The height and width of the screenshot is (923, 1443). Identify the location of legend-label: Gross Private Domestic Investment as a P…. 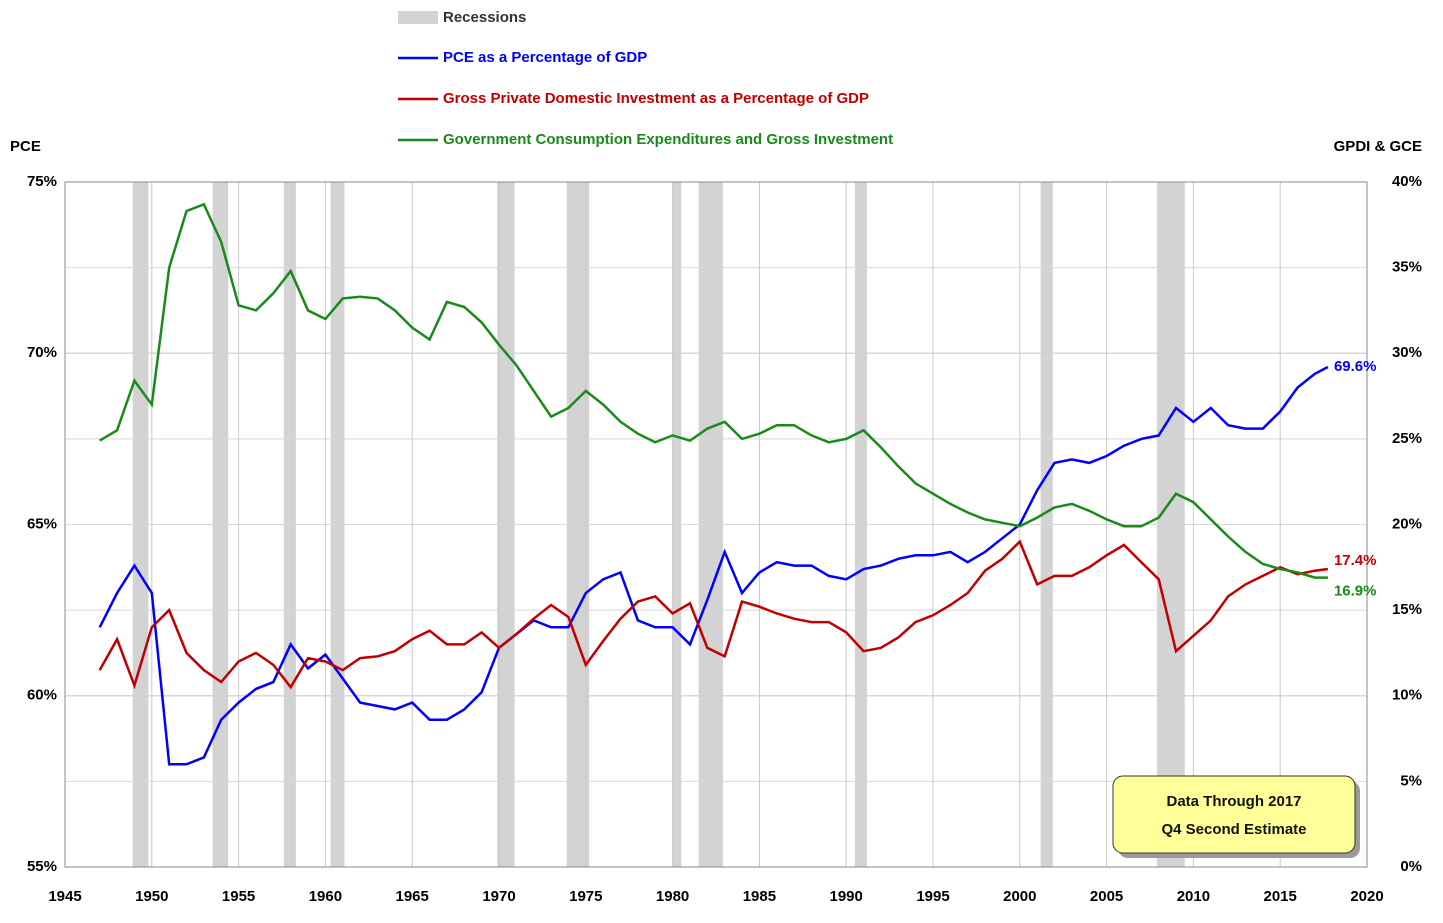
(656, 98).